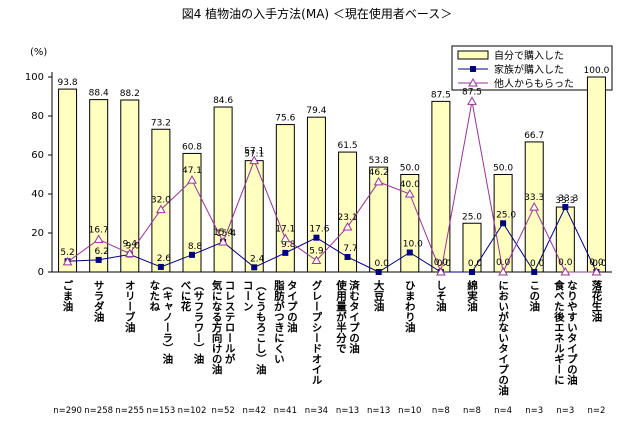  I want to click on value-label: 87.5, so click(441, 95).